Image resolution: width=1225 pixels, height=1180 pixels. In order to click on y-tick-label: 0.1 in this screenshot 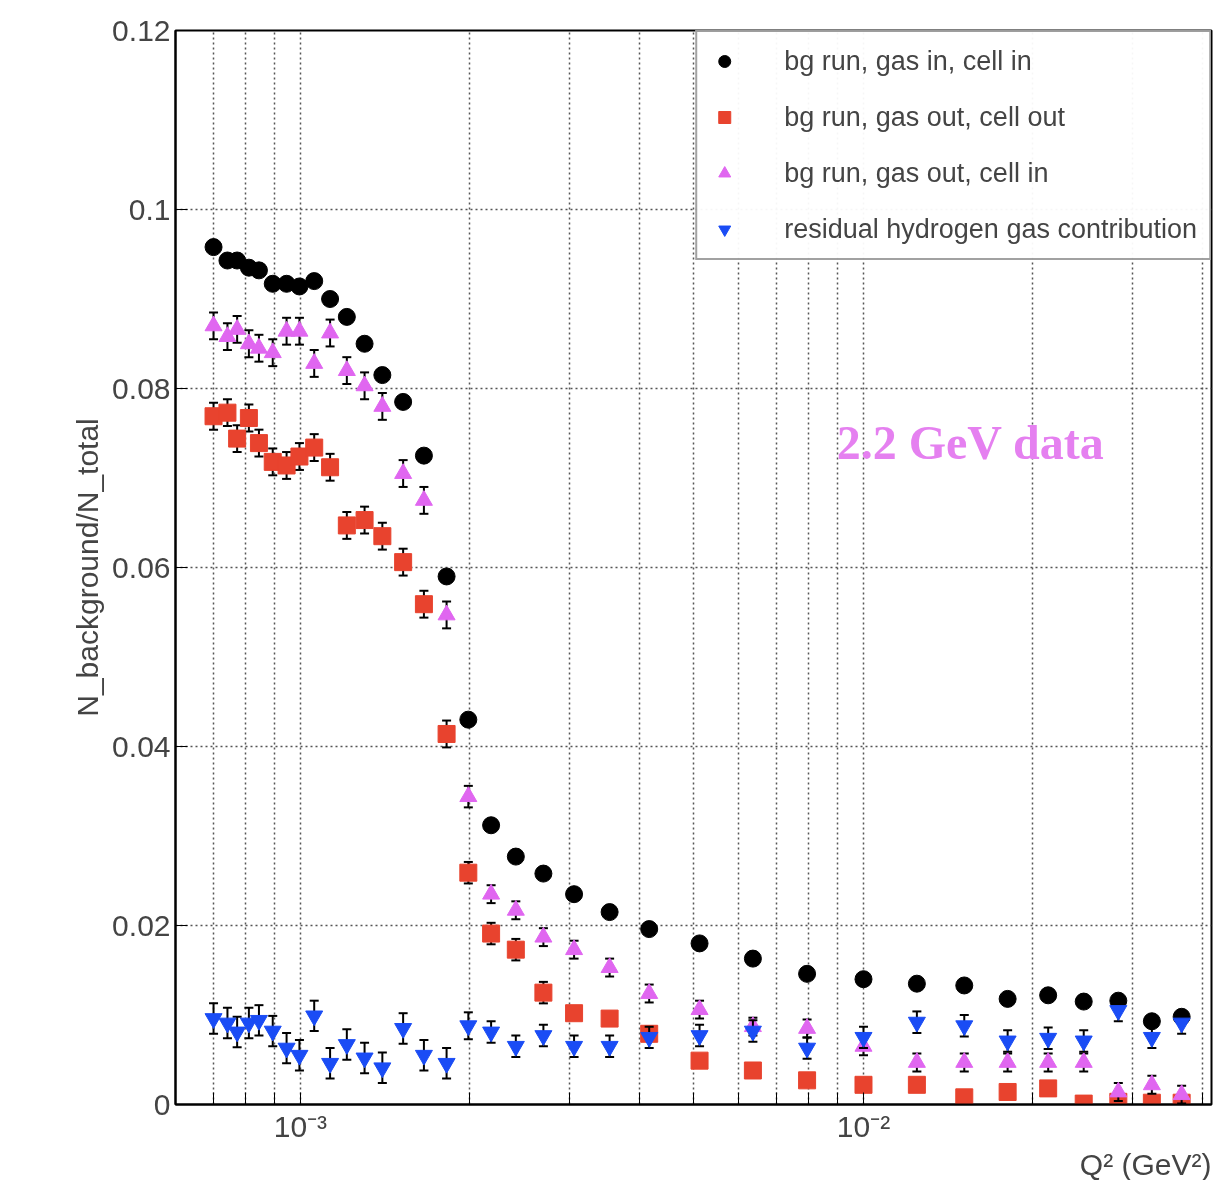, I will do `click(149, 209)`.